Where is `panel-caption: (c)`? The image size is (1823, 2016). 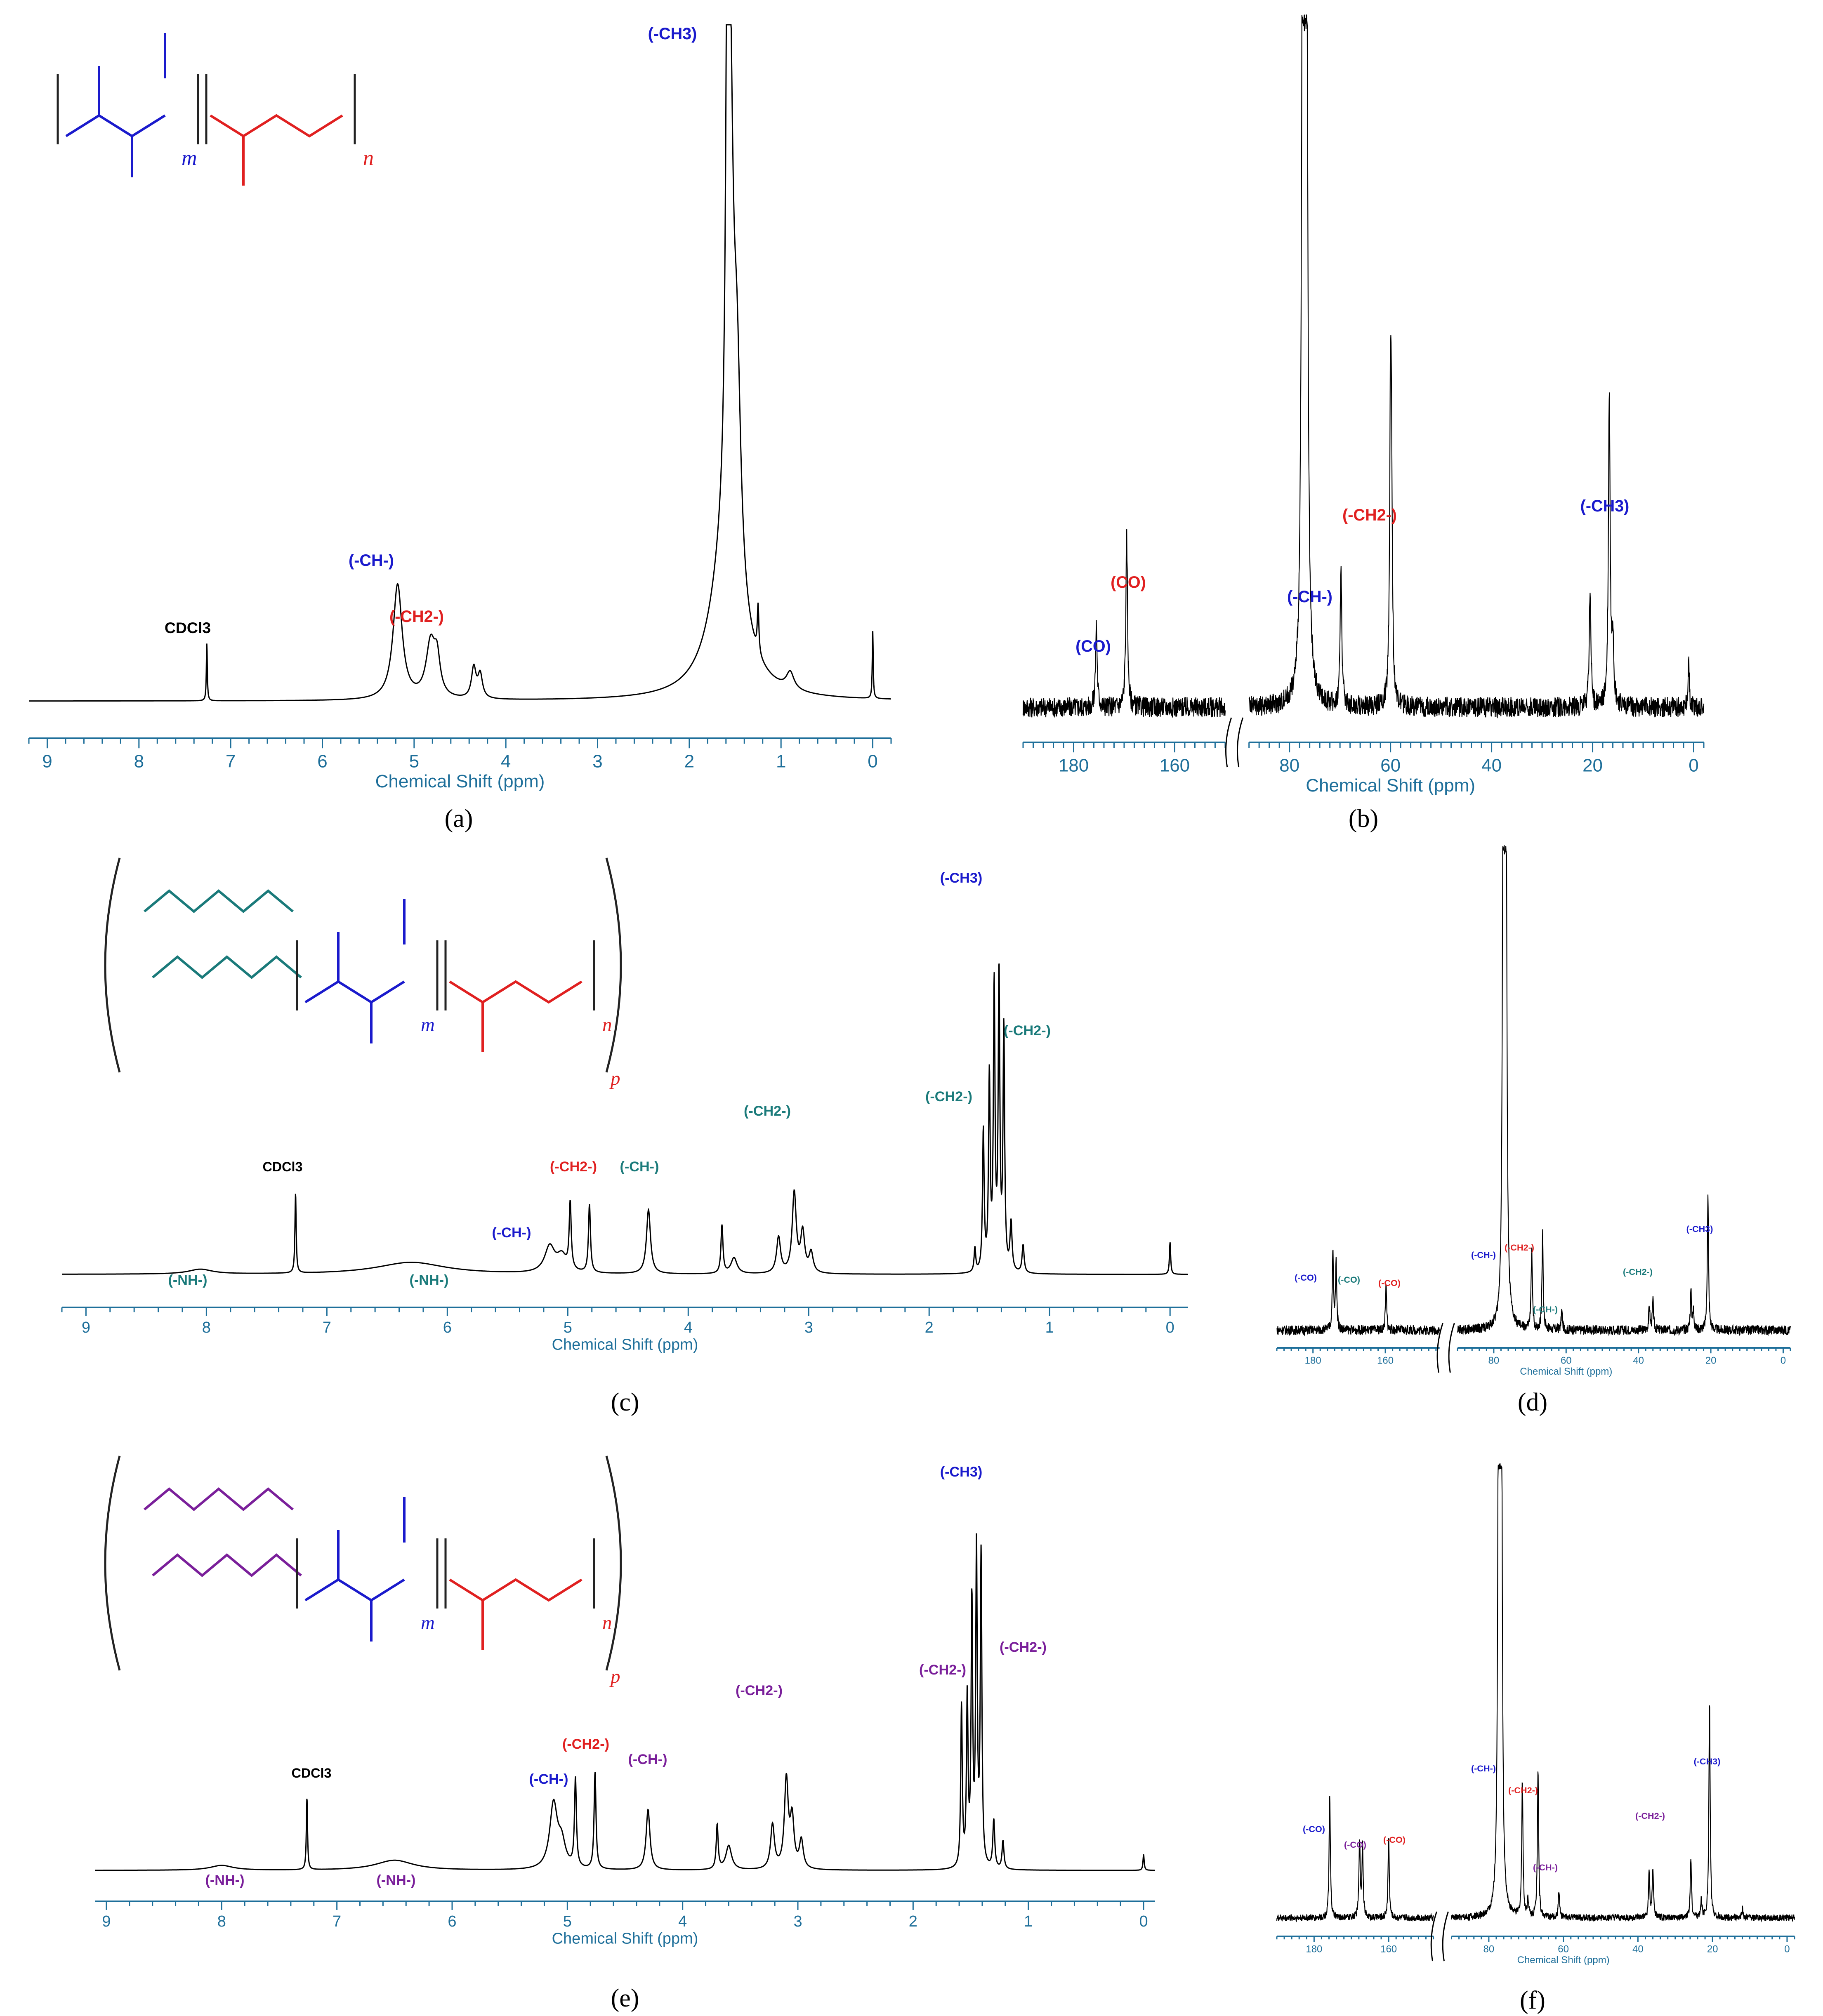
panel-caption: (c) is located at coordinates (625, 1402).